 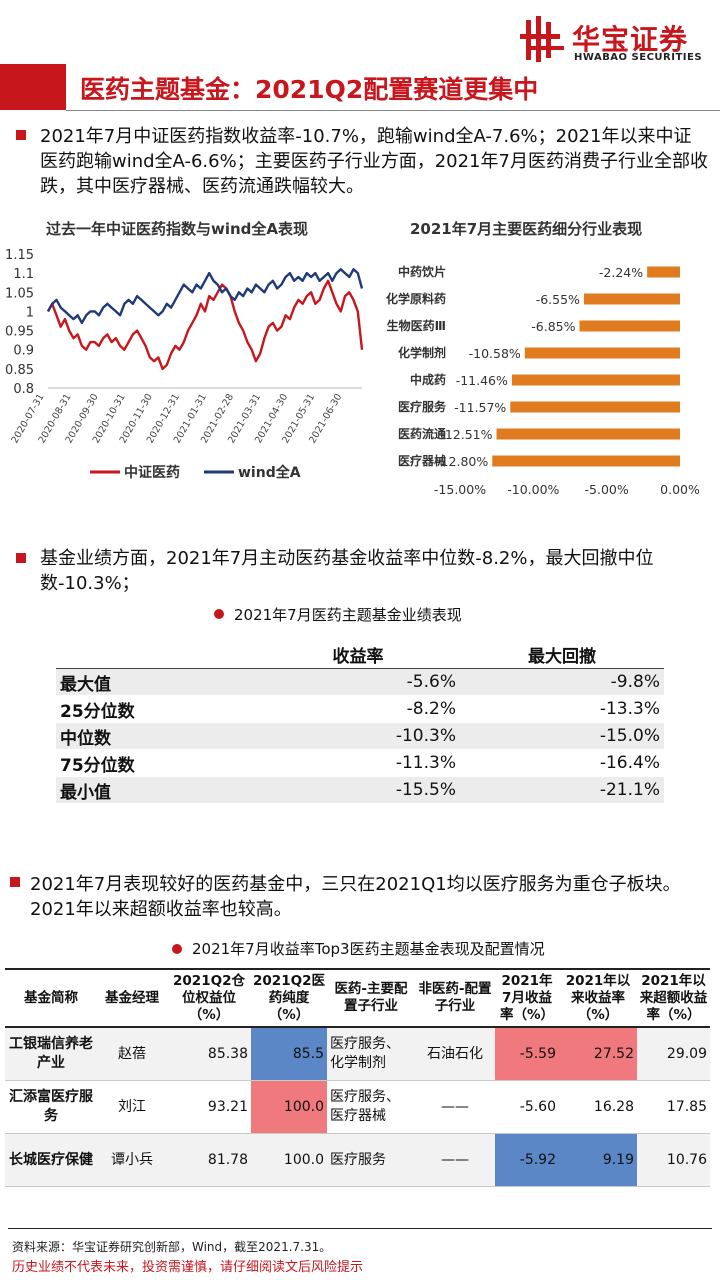 I want to click on header-excess-return: 2021年以来超额收益率（%）, so click(x=673, y=998).